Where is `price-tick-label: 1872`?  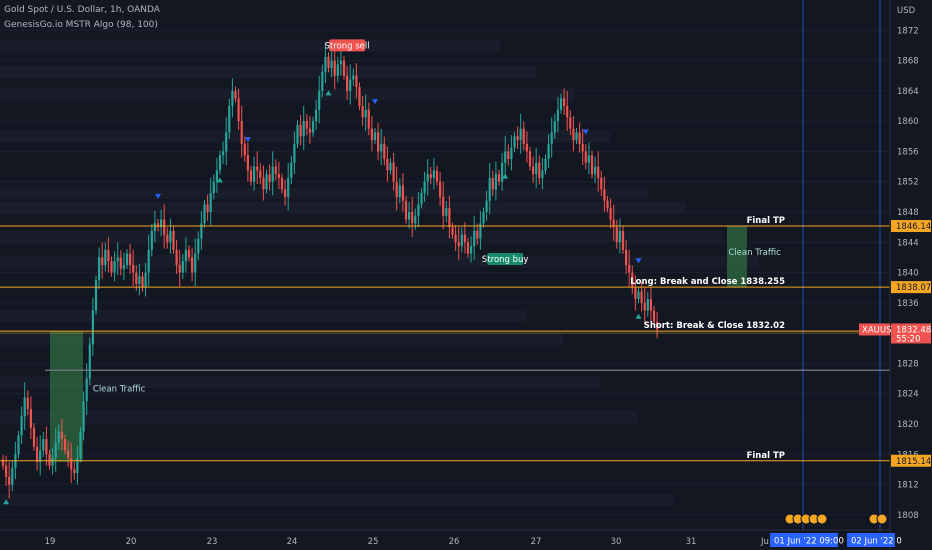
price-tick-label: 1872 is located at coordinates (908, 31).